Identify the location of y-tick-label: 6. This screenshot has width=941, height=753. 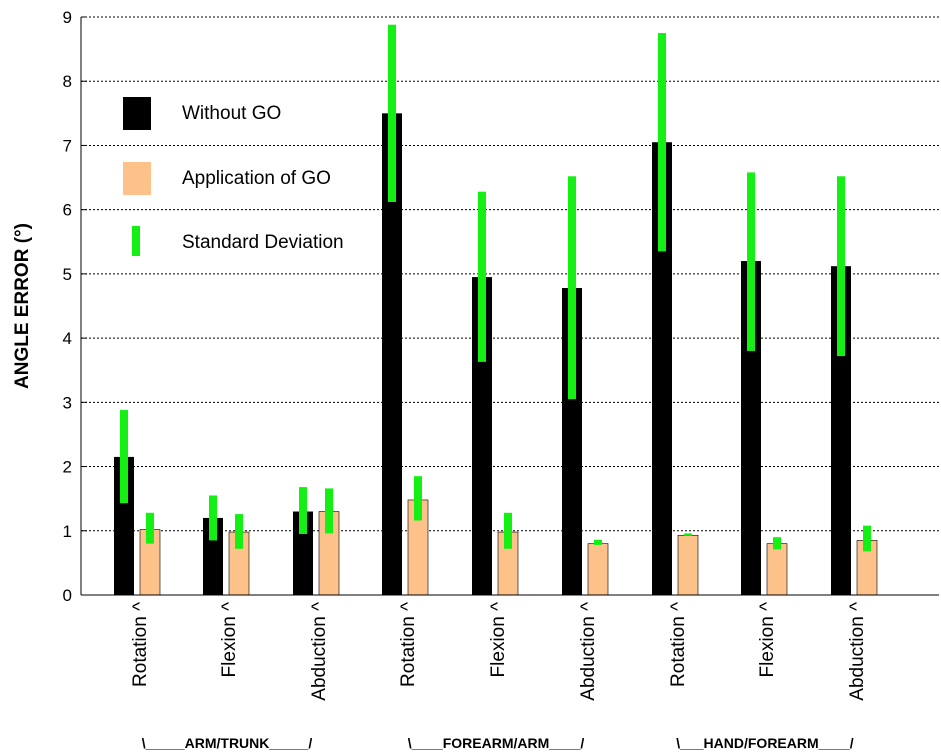
(67, 210).